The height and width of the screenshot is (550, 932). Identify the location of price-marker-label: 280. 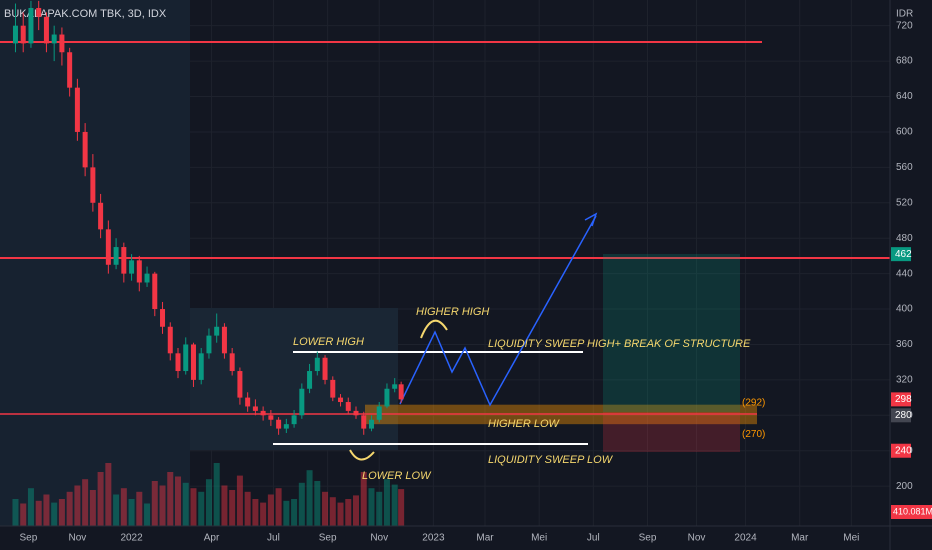
(903, 415).